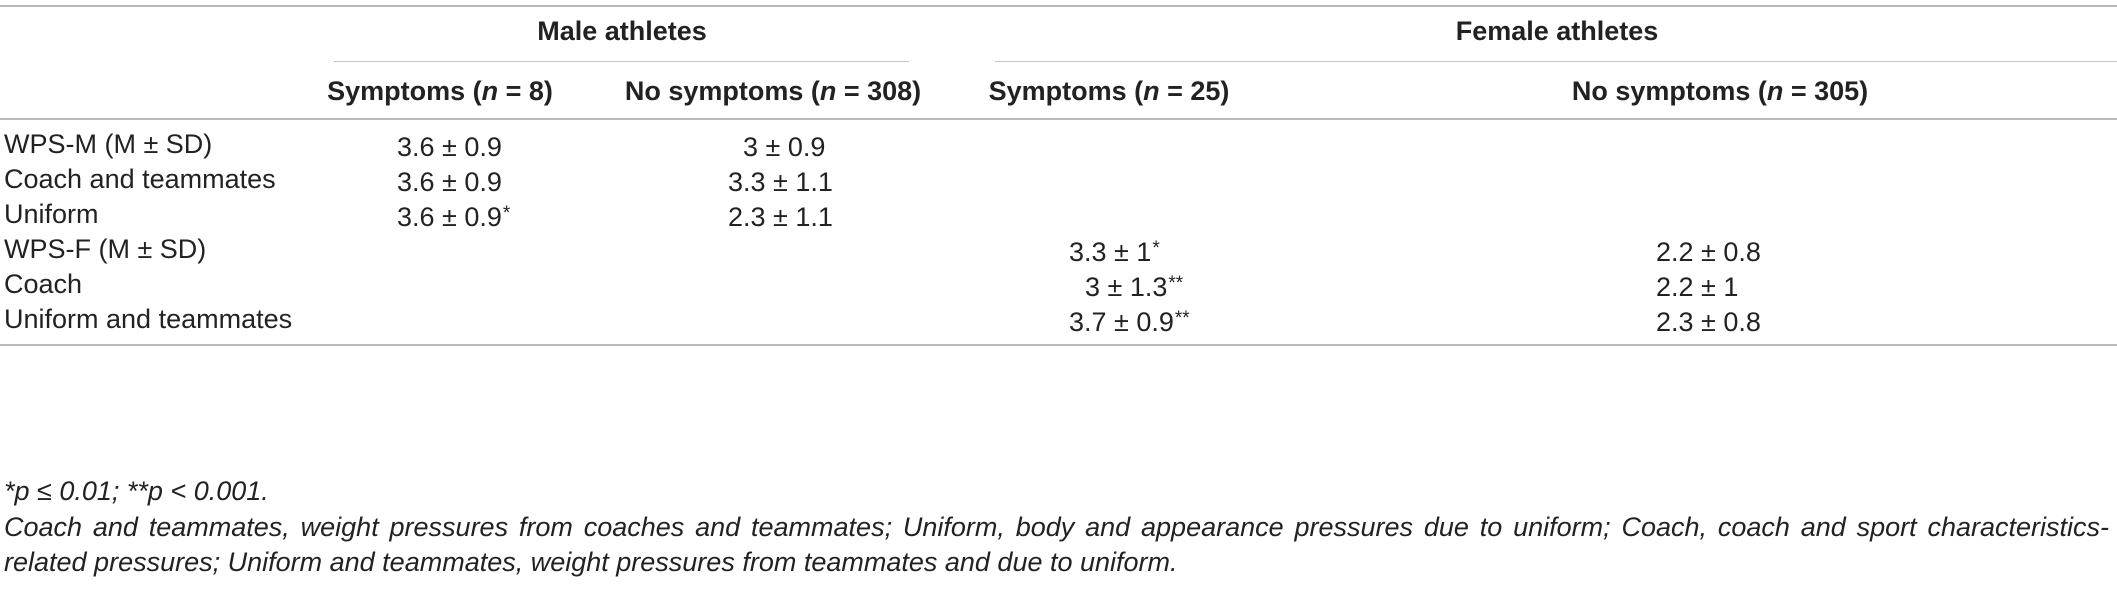  Describe the element at coordinates (148, 319) in the screenshot. I see `row-label: Uniform and teammates` at that location.